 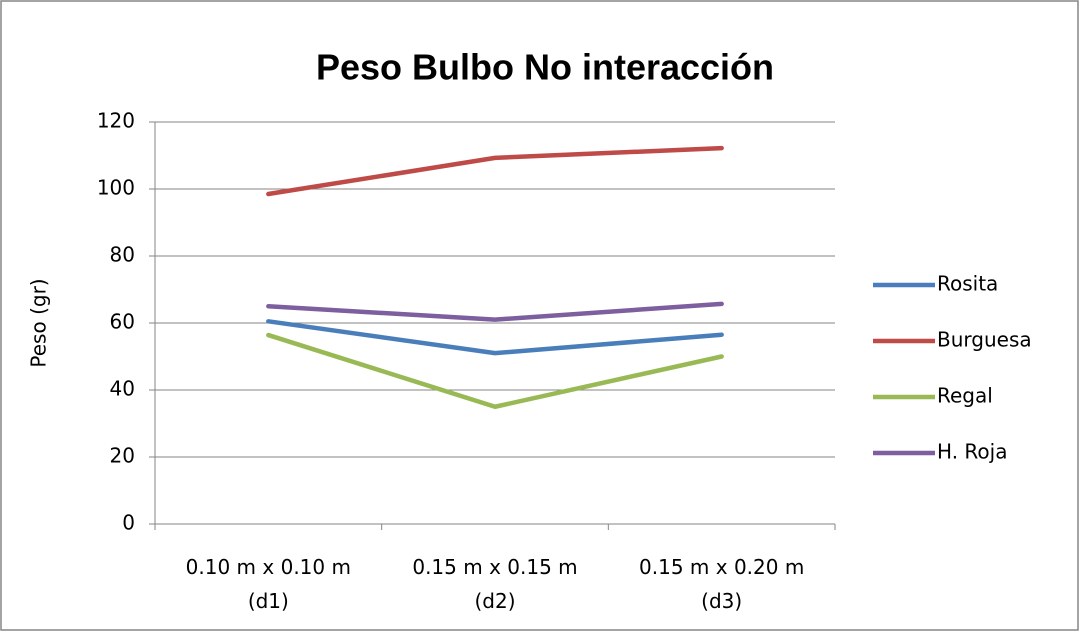 I want to click on x-tick-label: 0.15 m x 0.20 m (d3), so click(x=721, y=584).